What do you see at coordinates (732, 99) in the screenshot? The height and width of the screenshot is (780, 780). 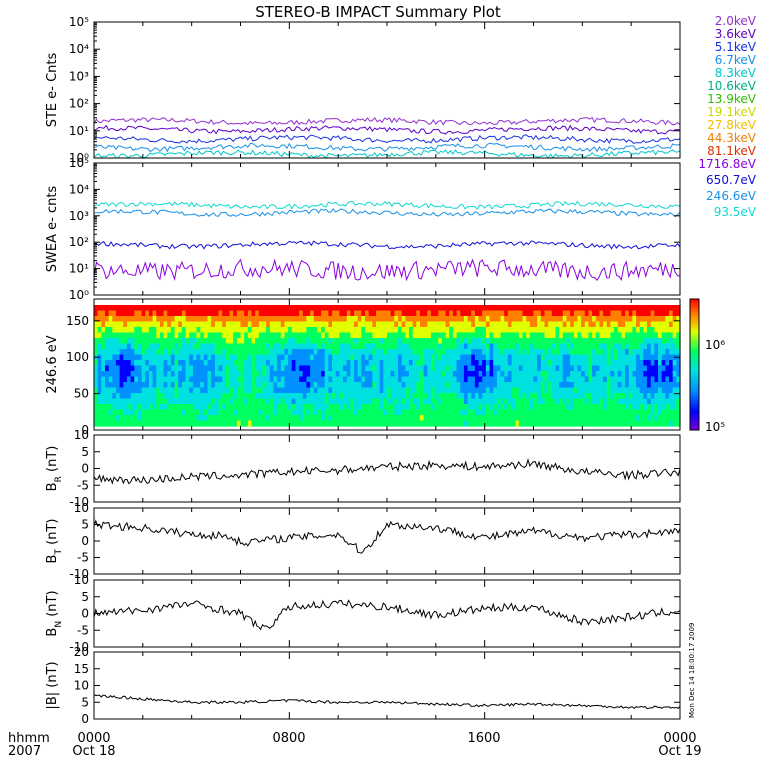 I see `legend-ste-6: 13.9keV` at bounding box center [732, 99].